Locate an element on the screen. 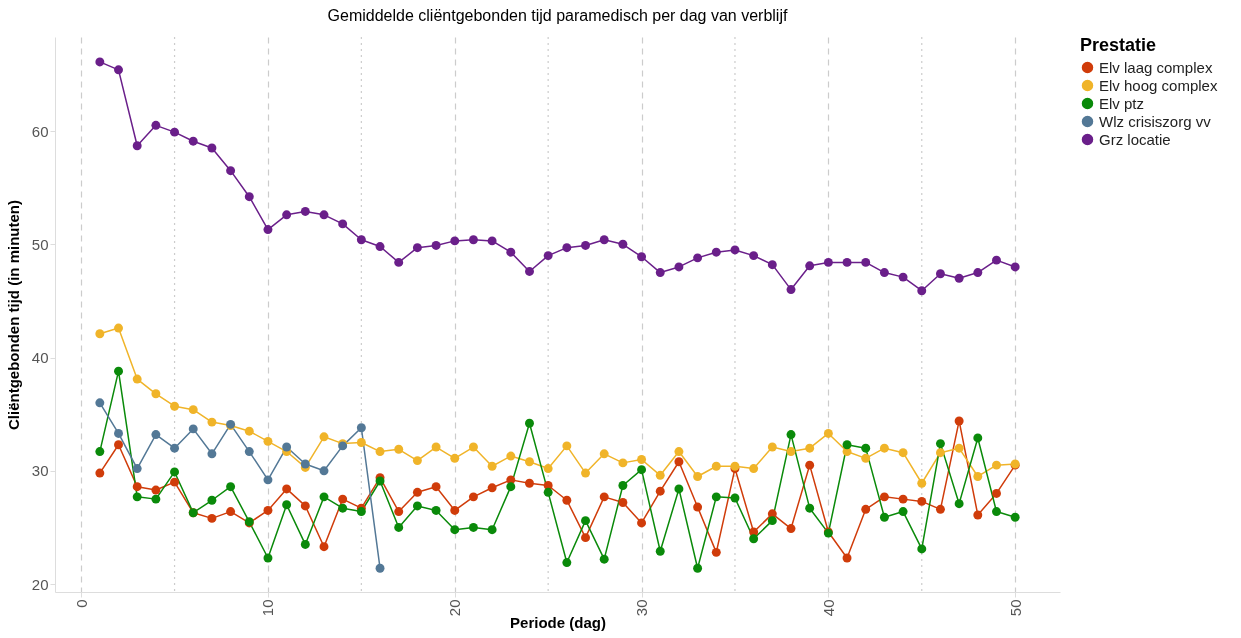 The height and width of the screenshot is (638, 1241). x-tick-label: 50 is located at coordinates (1015, 608).